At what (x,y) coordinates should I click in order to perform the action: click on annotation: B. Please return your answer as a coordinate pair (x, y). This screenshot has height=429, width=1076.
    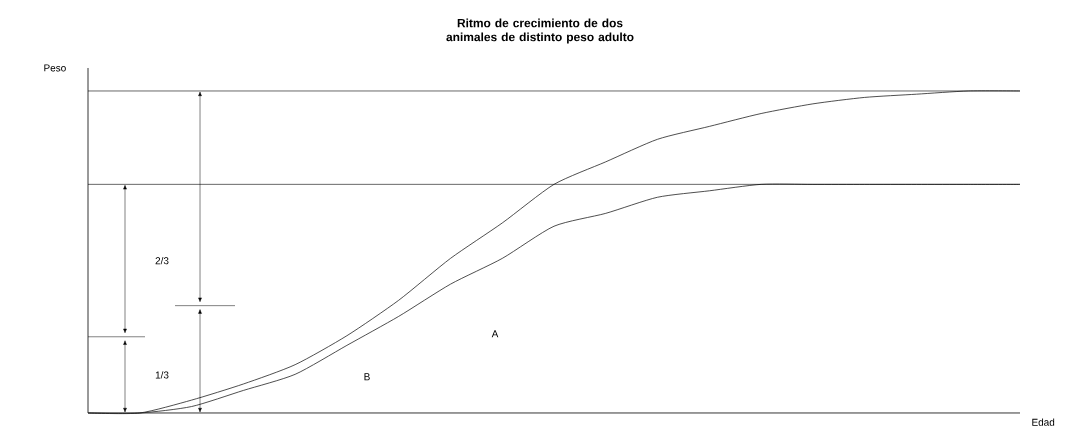
    Looking at the image, I should click on (367, 377).